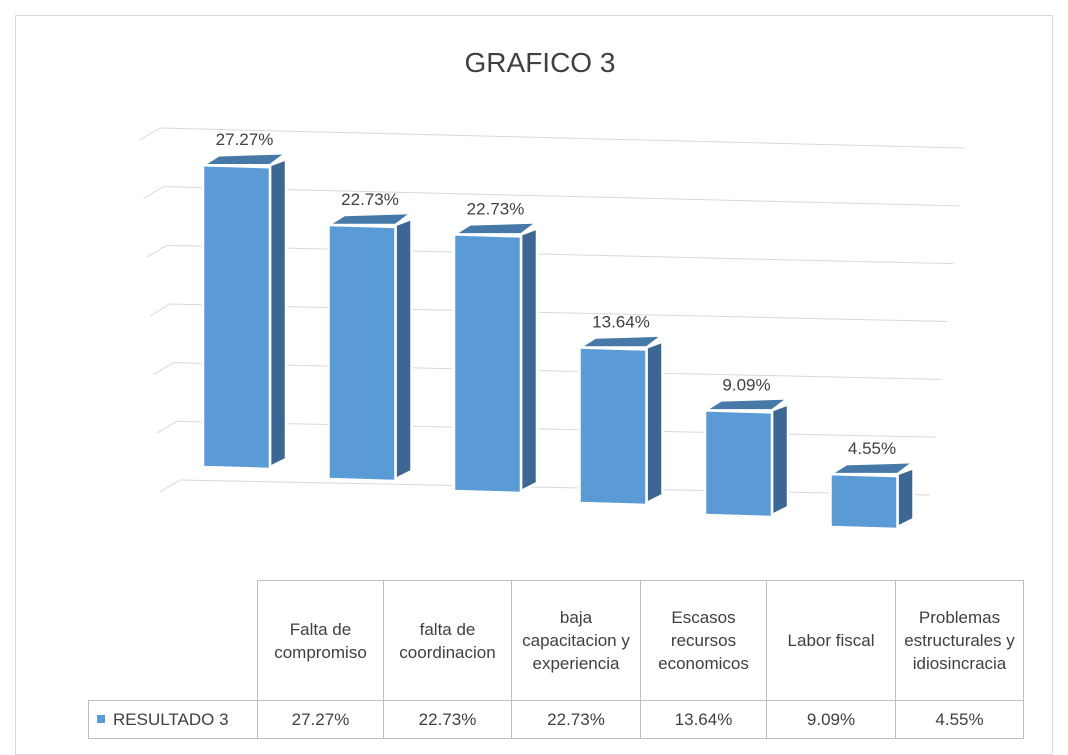  What do you see at coordinates (320, 719) in the screenshot?
I see `table-value: 27.27%` at bounding box center [320, 719].